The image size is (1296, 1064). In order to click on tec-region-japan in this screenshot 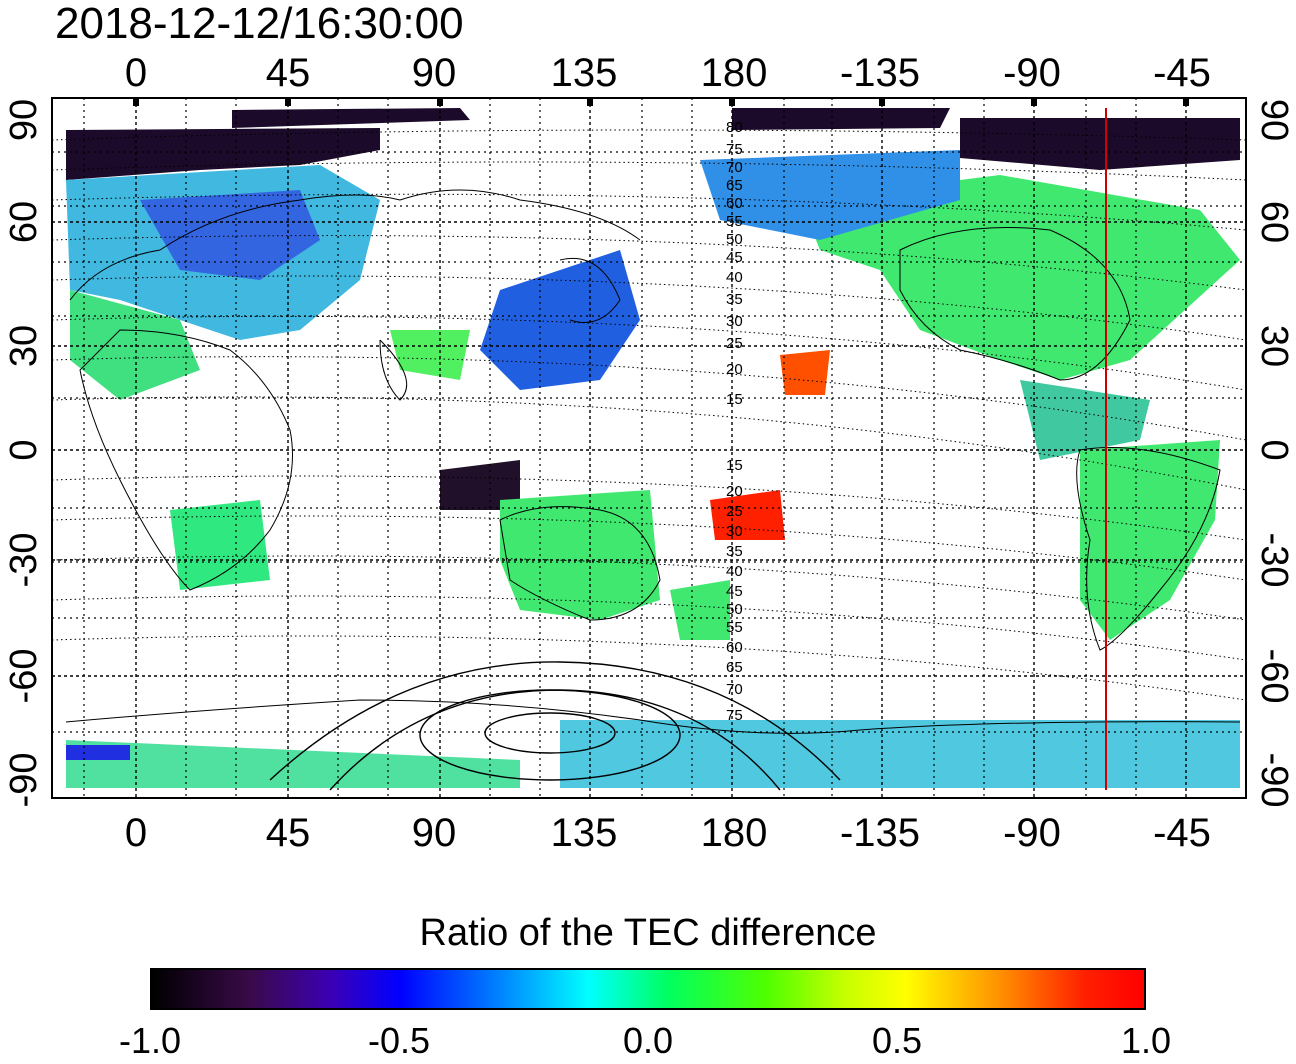, I will do `click(560, 320)`.